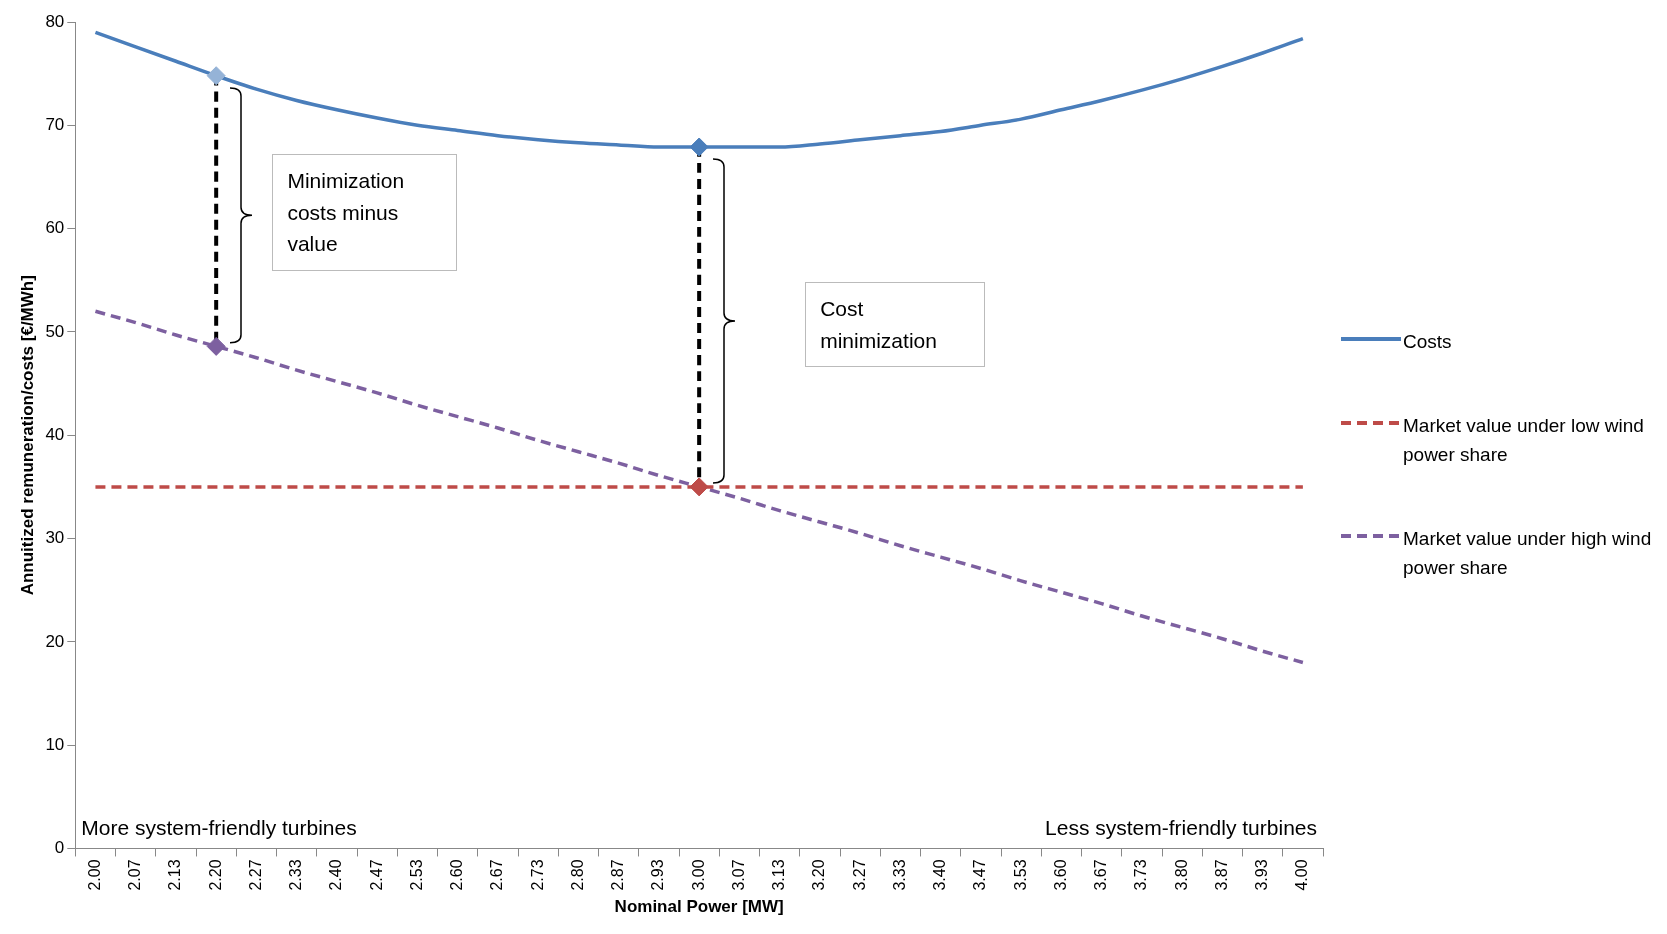 This screenshot has height=934, width=1667. Describe the element at coordinates (365, 212) in the screenshot. I see `note-box: Minimization costs minus value` at that location.